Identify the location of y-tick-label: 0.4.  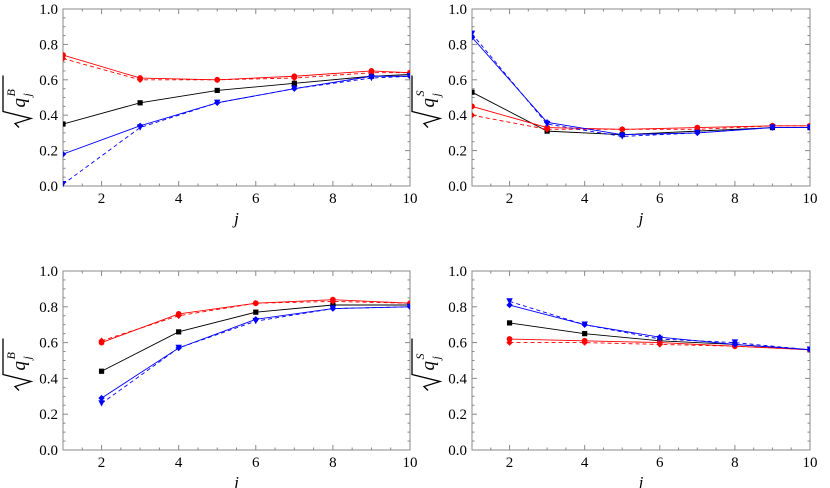
(457, 379).